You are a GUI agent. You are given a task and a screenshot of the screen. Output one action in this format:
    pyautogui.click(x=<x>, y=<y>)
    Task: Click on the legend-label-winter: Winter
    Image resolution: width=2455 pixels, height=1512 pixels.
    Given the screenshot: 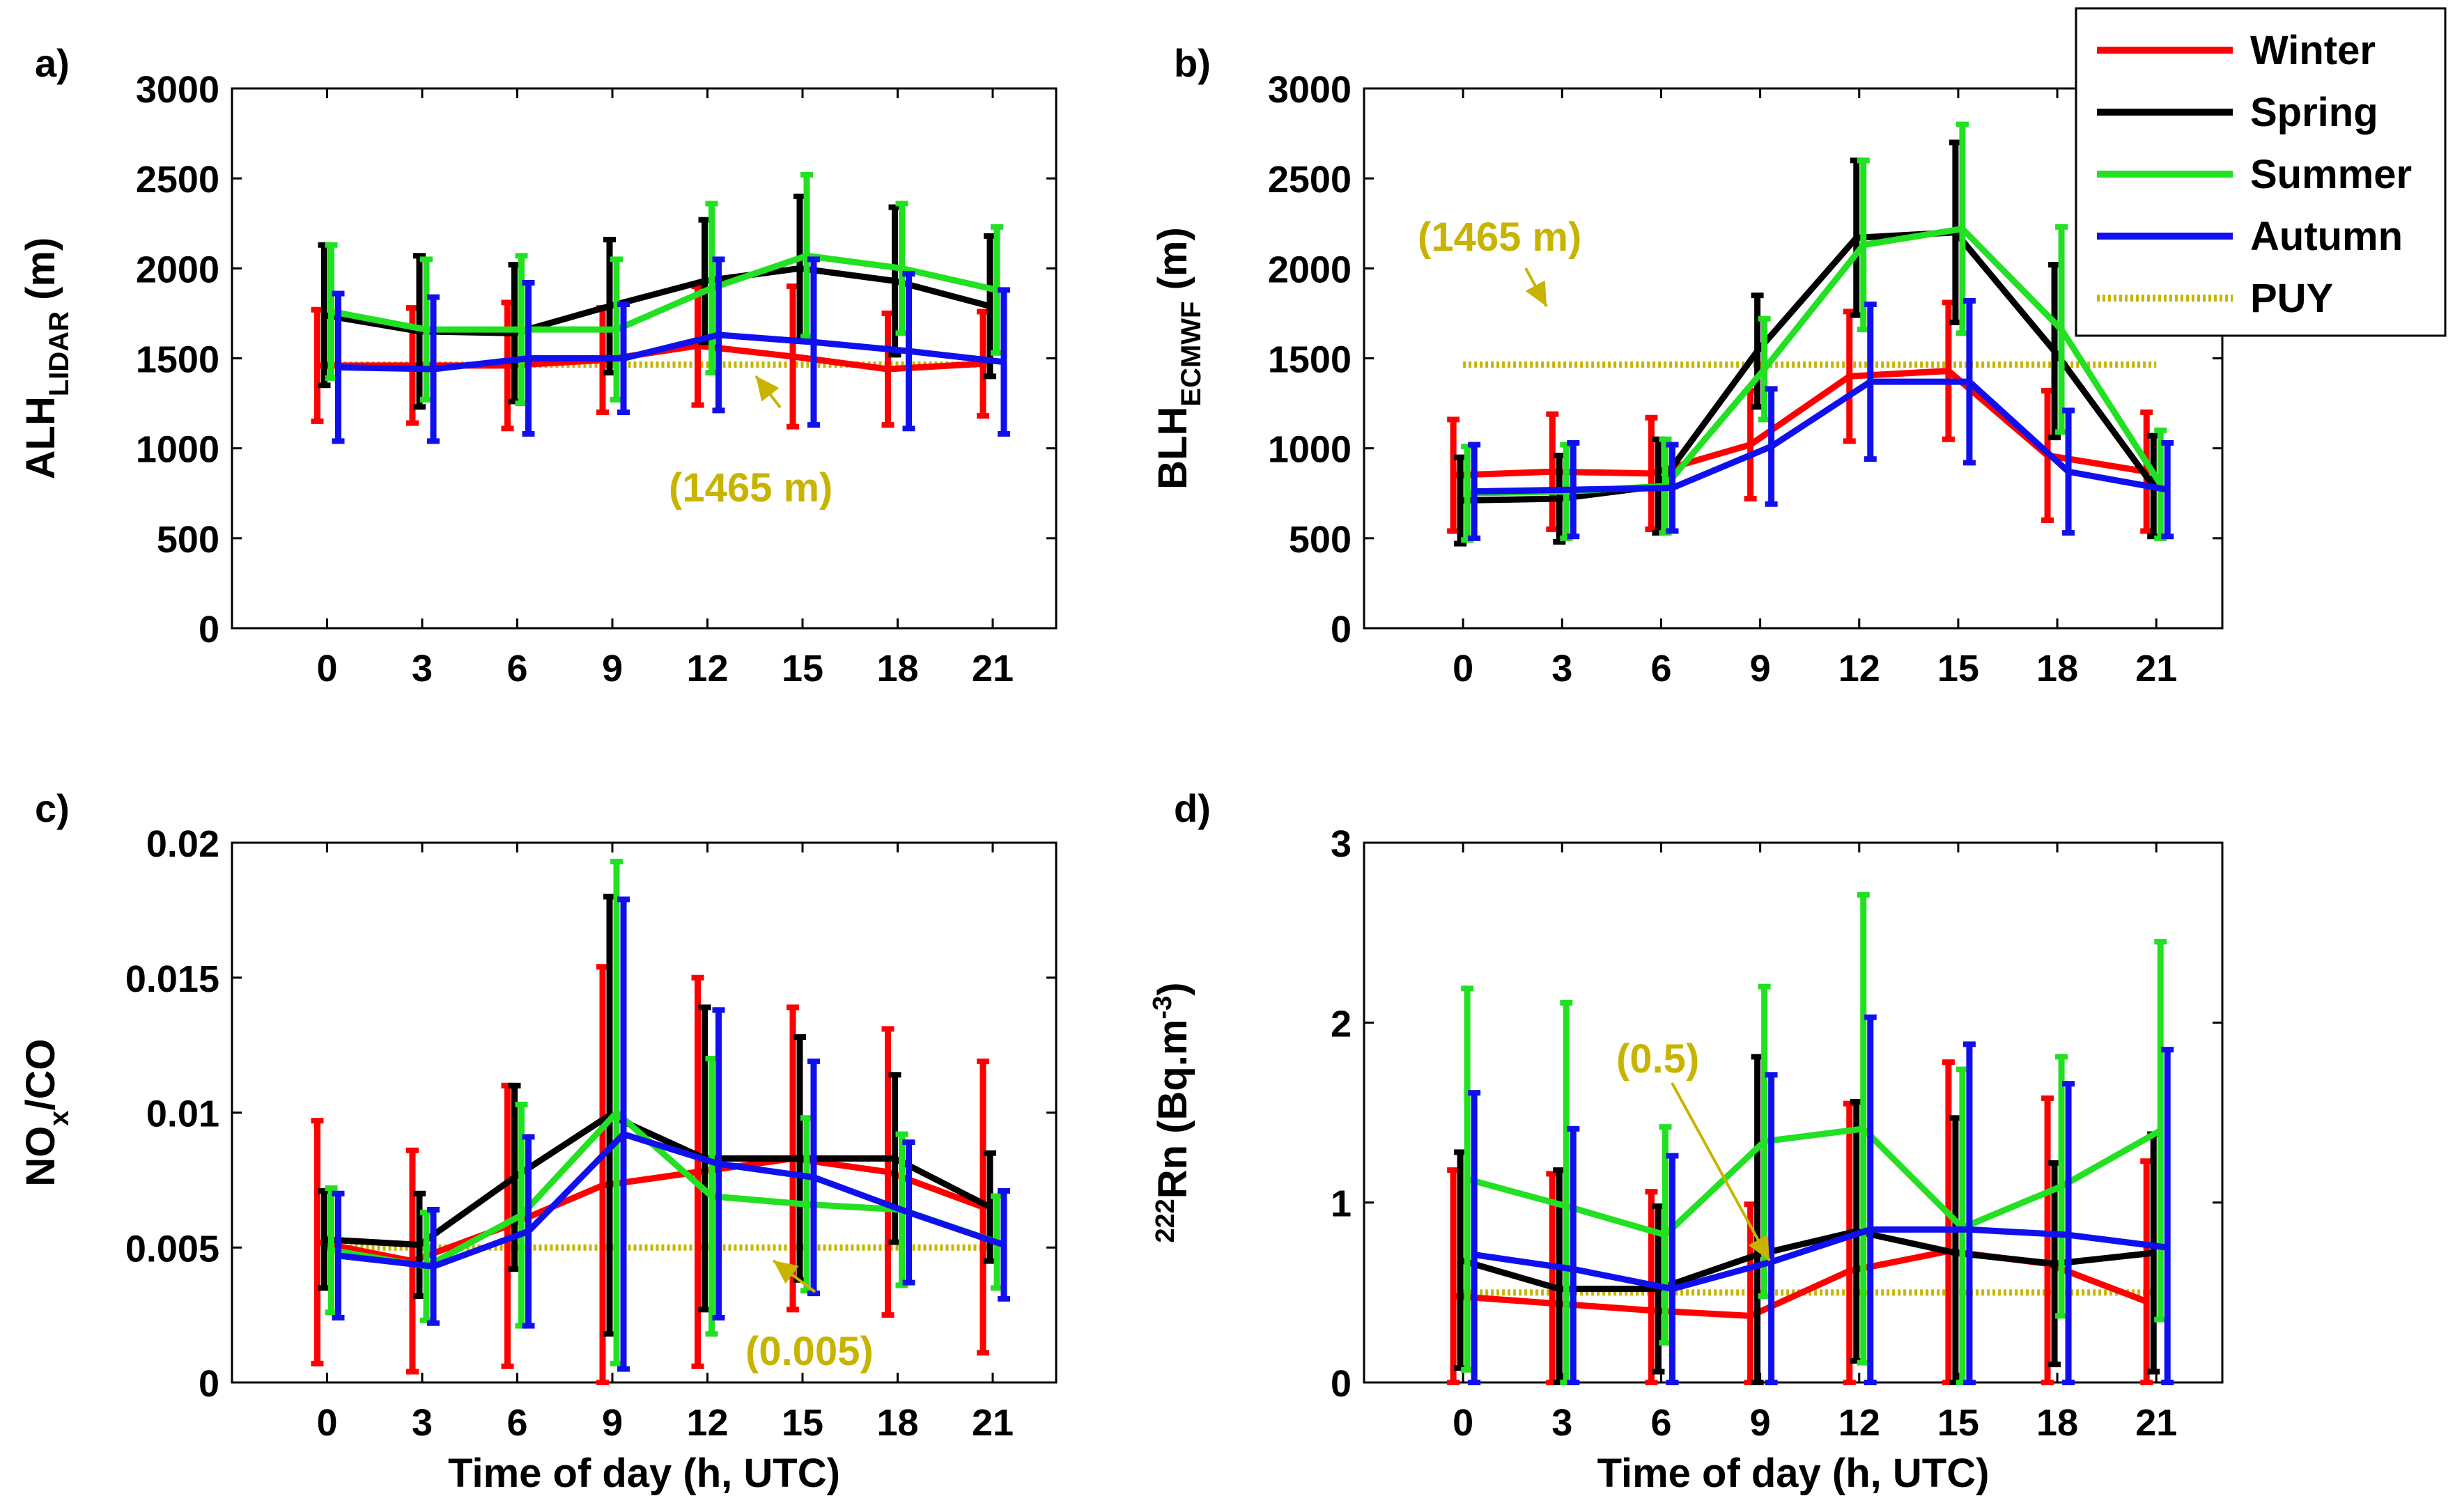 What is the action you would take?
    pyautogui.click(x=2313, y=51)
    